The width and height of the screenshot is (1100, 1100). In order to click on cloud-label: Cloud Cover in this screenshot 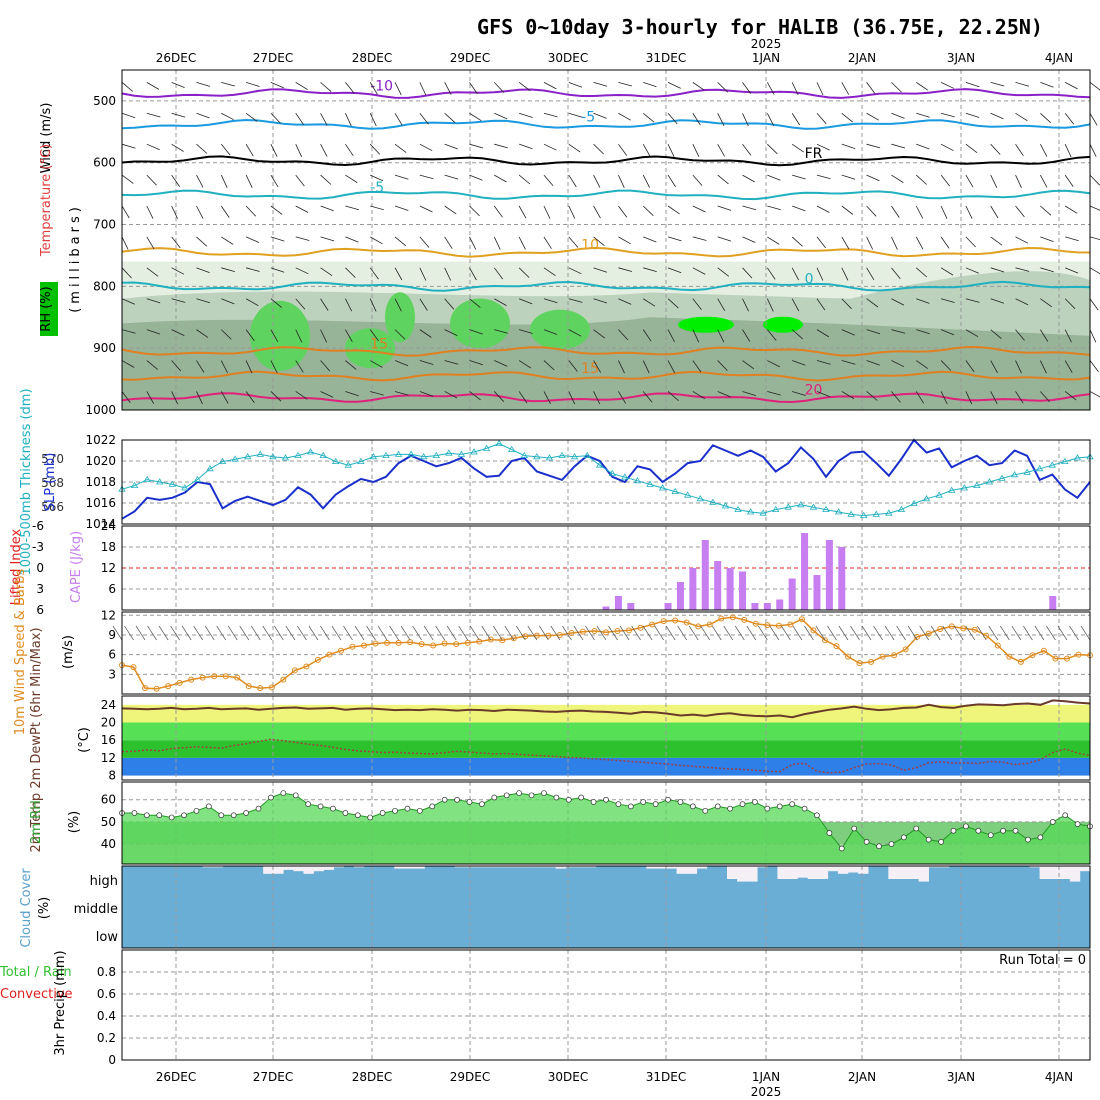, I will do `click(26, 908)`.